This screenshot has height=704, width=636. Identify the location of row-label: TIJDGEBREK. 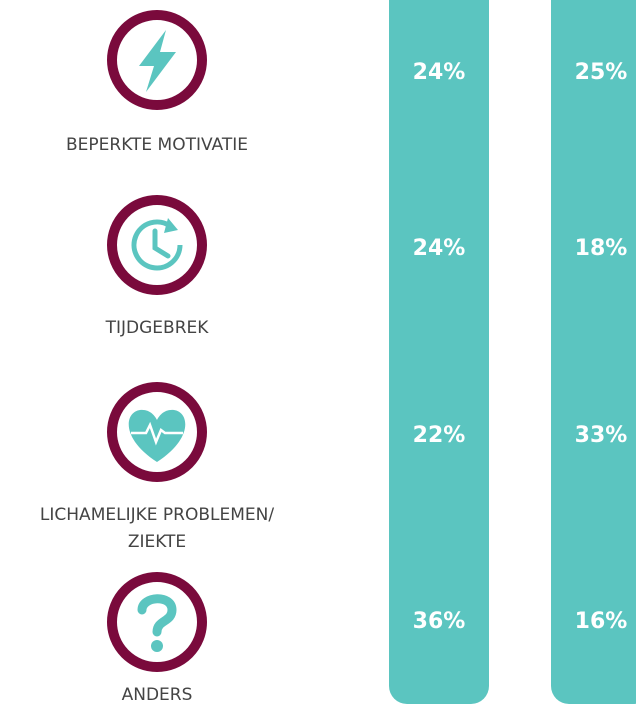
(157, 328).